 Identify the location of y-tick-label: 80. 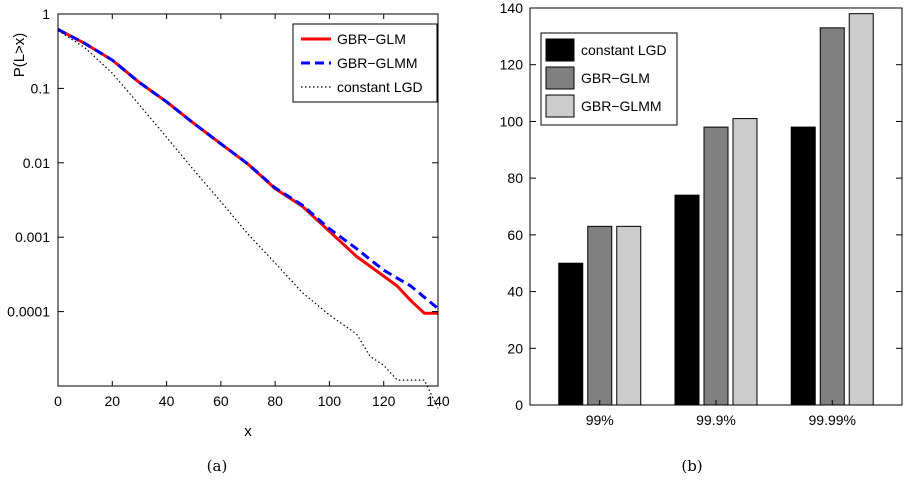
(515, 178).